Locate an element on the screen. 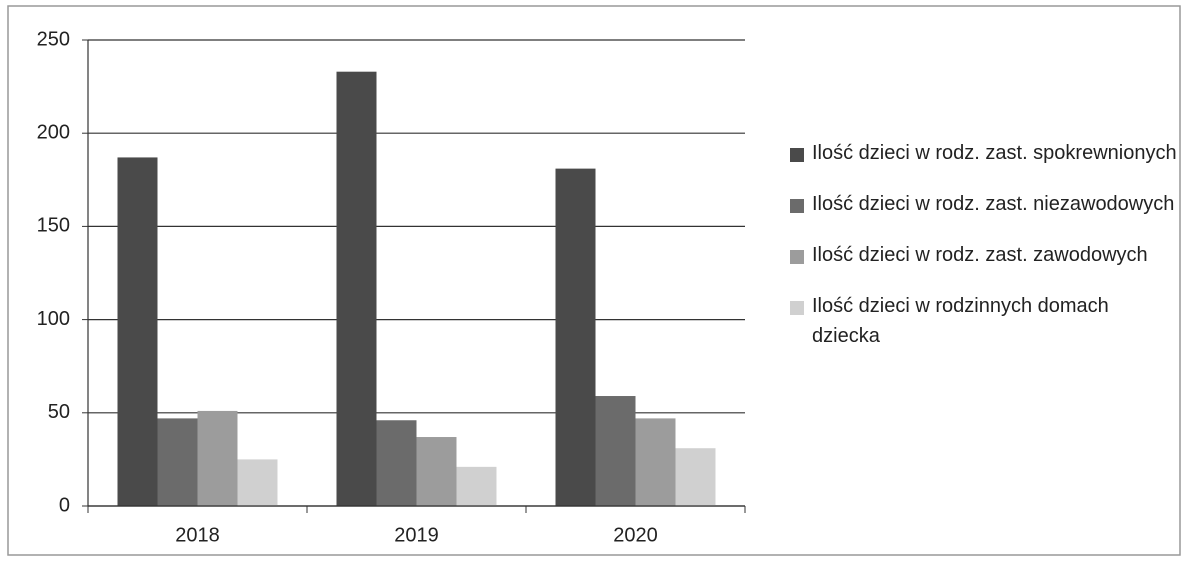 Image resolution: width=1188 pixels, height=563 pixels. legend-label: Ilość dzieci w rodz. zast. zawodowych is located at coordinates (980, 255).